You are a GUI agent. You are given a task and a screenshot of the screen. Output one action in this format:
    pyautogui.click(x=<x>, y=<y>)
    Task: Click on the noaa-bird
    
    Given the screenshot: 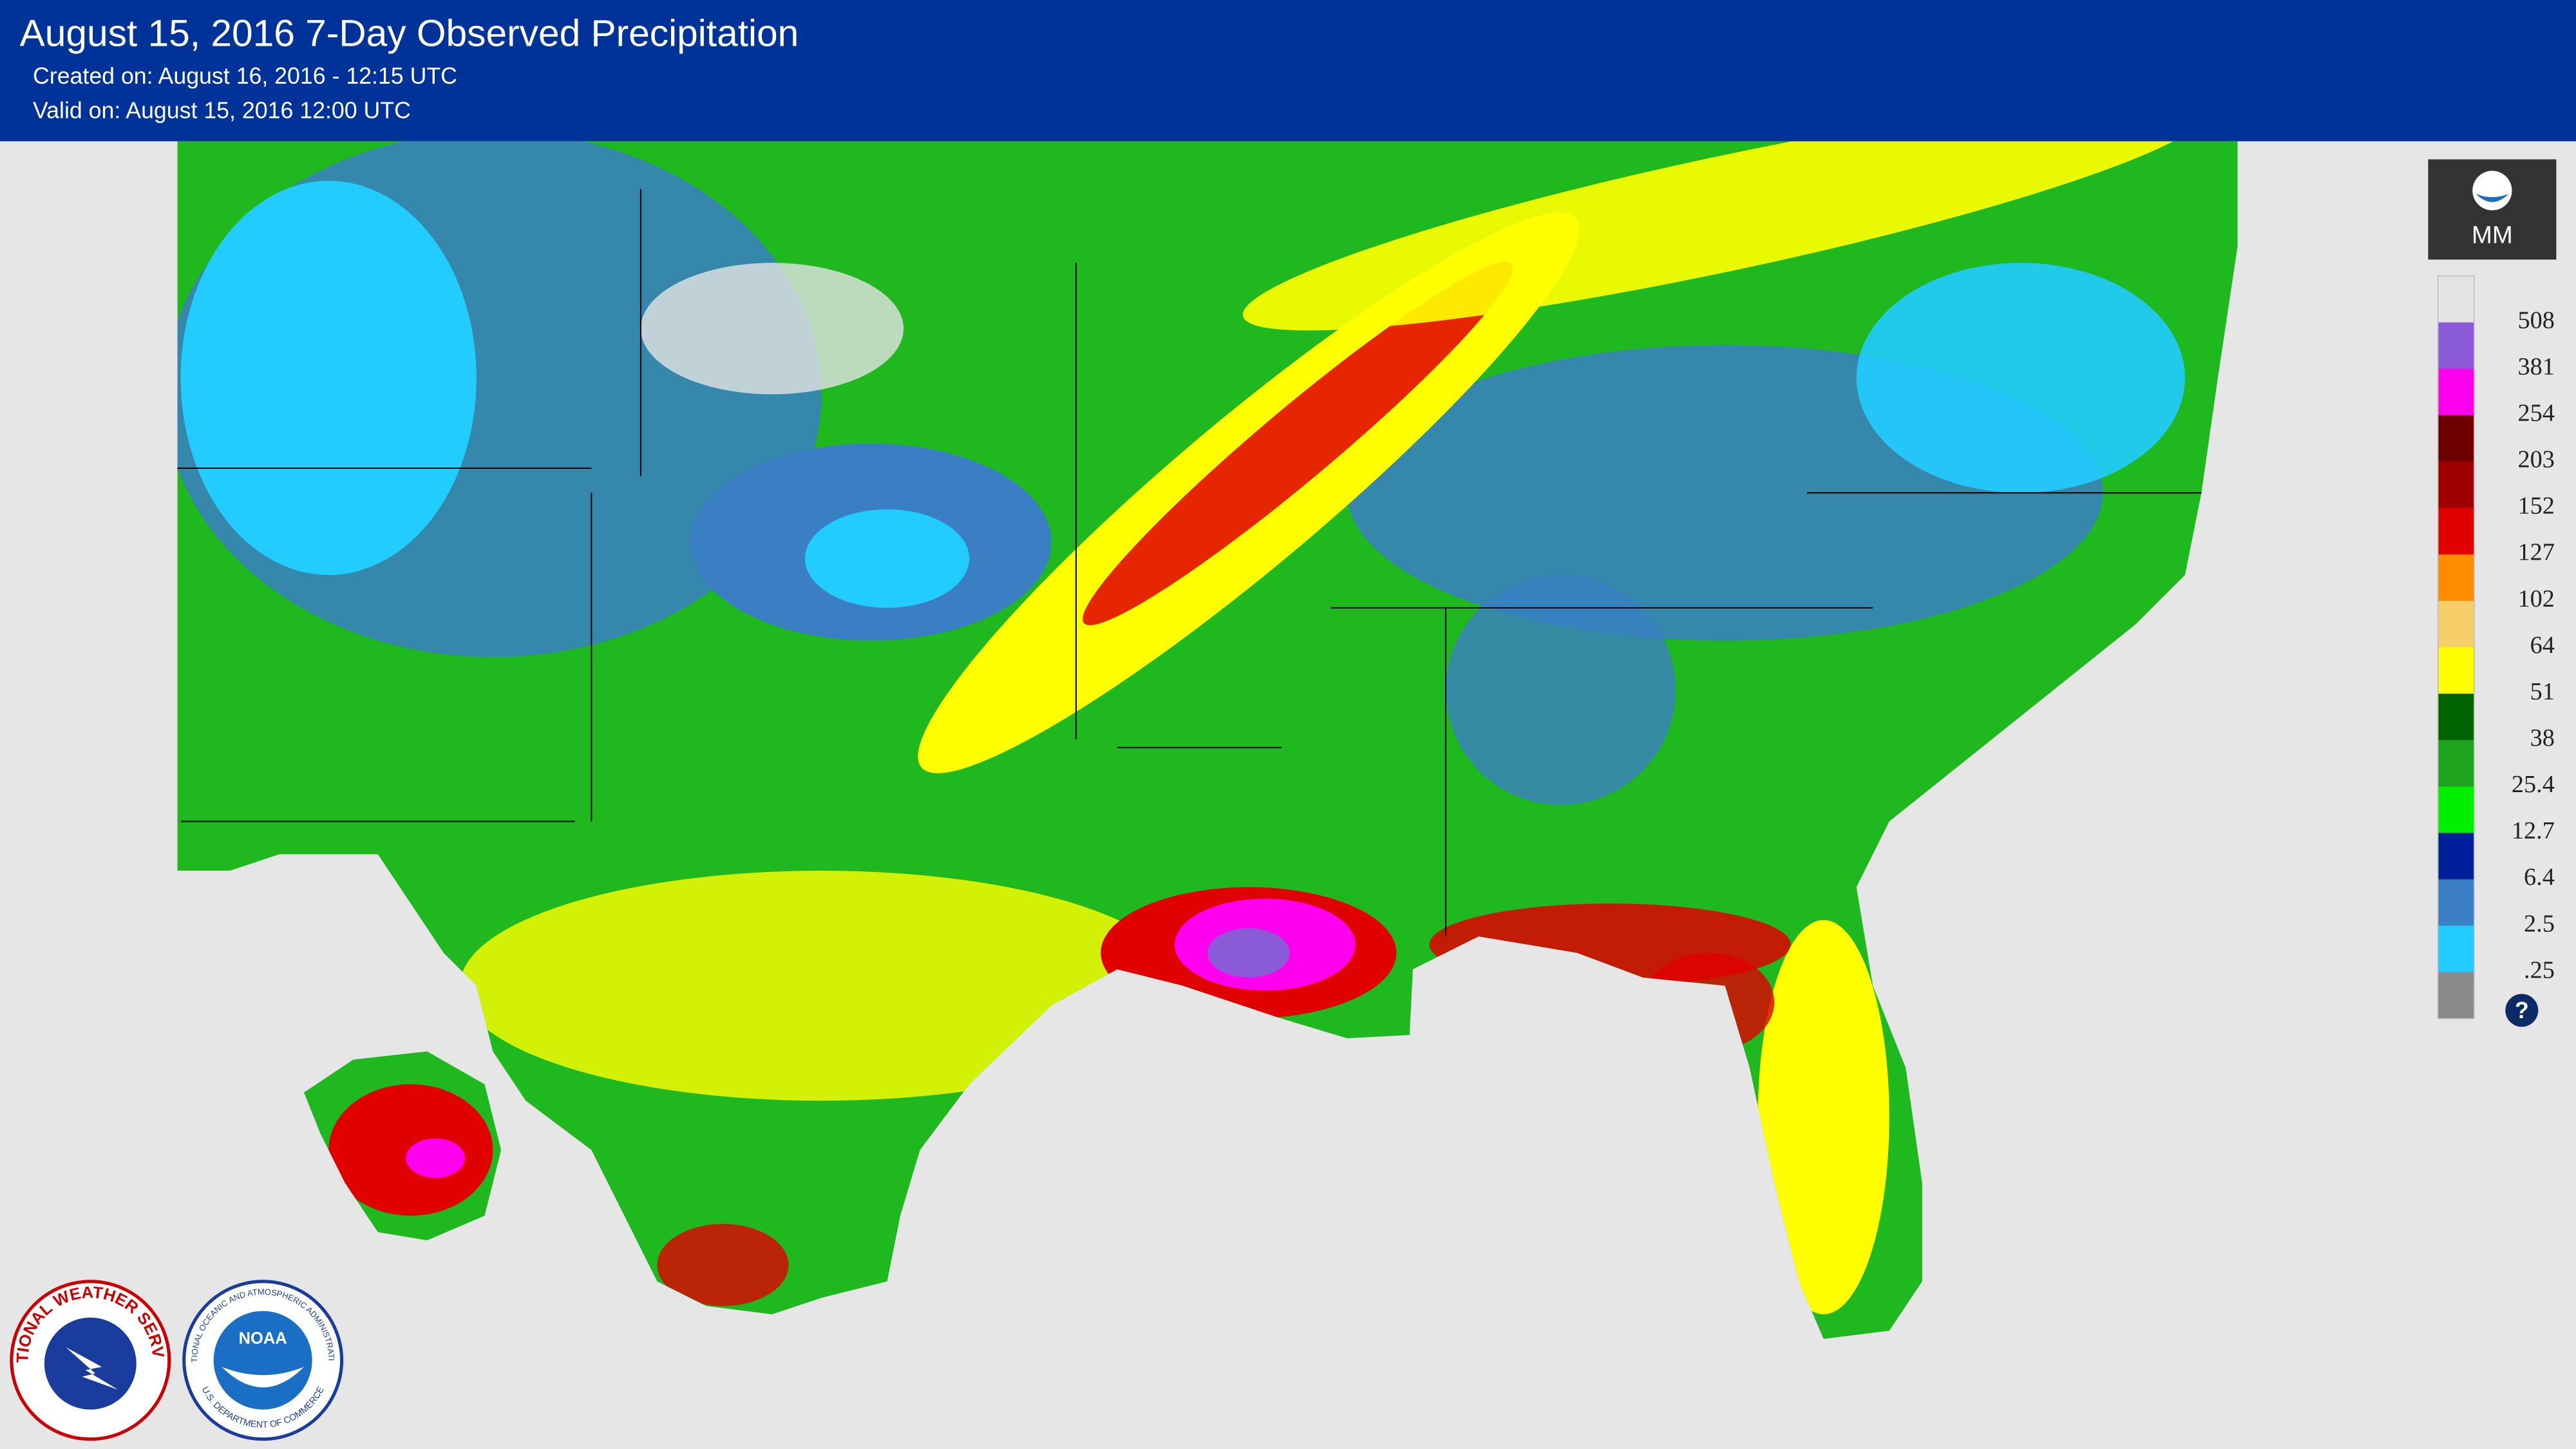 What is the action you would take?
    pyautogui.click(x=263, y=1378)
    